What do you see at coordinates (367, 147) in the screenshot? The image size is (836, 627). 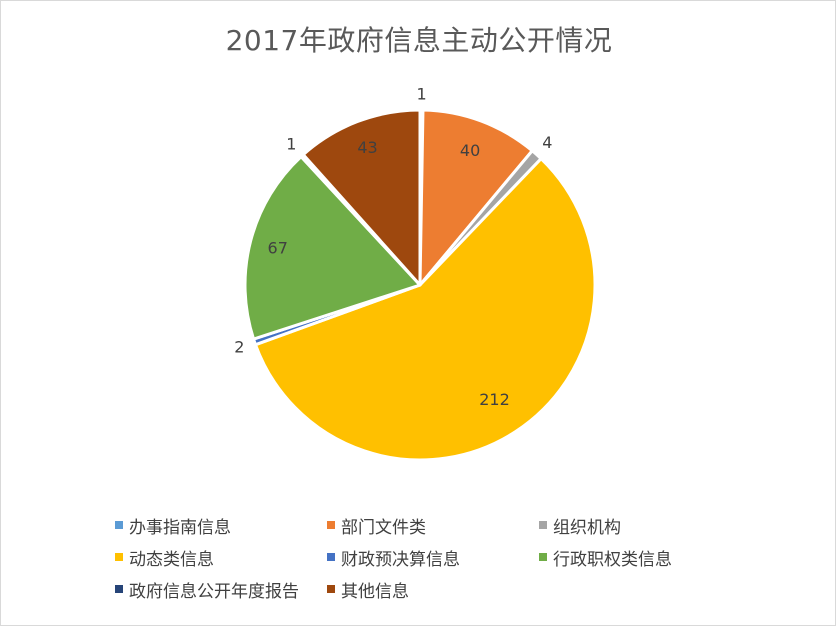 I see `data-label: 43` at bounding box center [367, 147].